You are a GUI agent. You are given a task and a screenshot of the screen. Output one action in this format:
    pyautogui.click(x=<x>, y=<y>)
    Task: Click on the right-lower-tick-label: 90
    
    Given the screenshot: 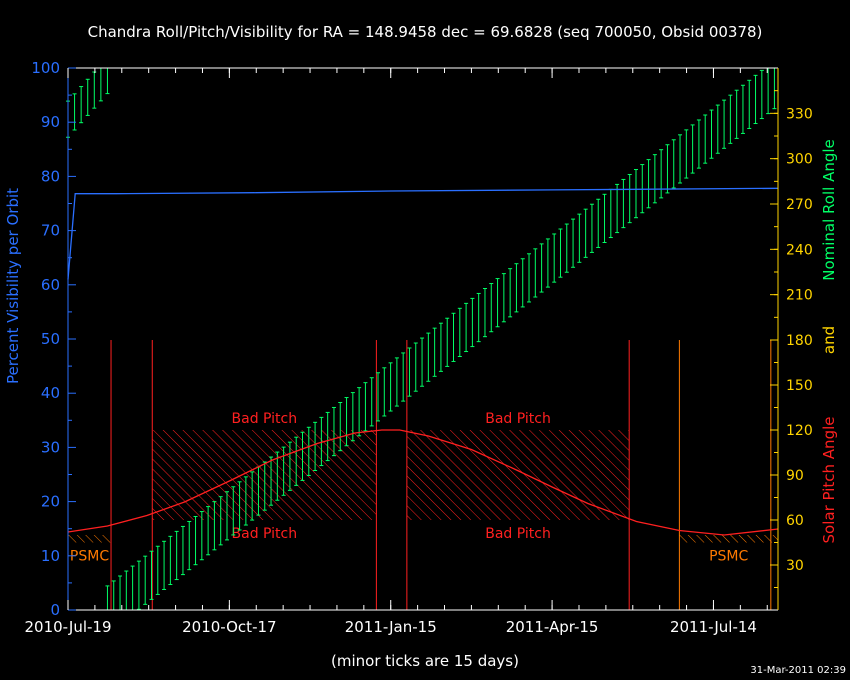 What is the action you would take?
    pyautogui.click(x=795, y=476)
    